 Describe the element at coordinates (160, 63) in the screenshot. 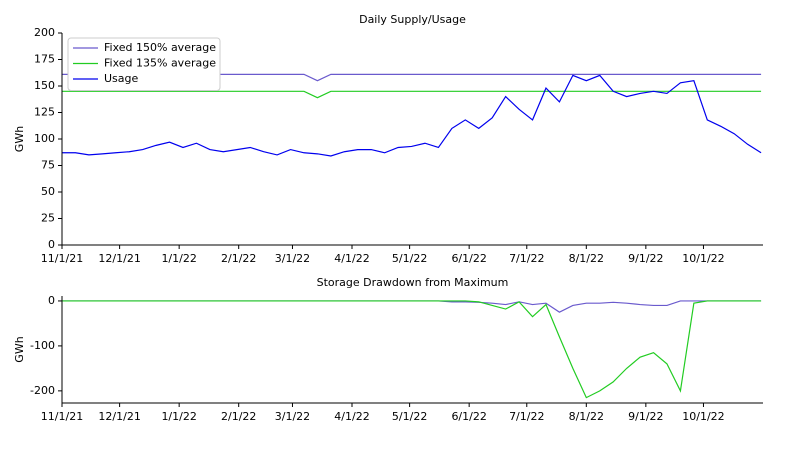

I see `legend-label: Fixed 135% average` at that location.